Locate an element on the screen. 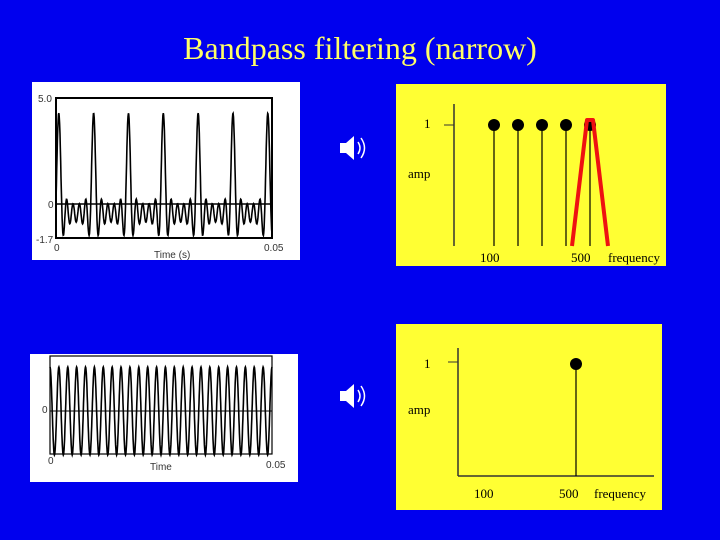 The width and height of the screenshot is (720, 540). top-spectrum-panel: 1 amp 100 500 frequency is located at coordinates (531, 175).